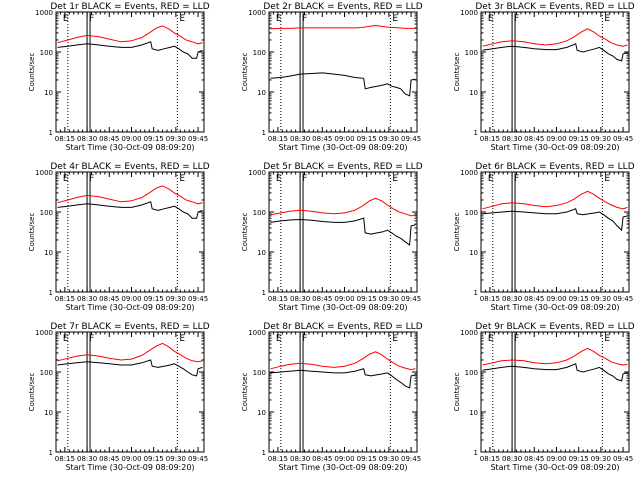 This screenshot has height=480, width=640. What do you see at coordinates (554, 327) in the screenshot?
I see `panel-title: Det 9r BLACK = Events, RED = LLD` at bounding box center [554, 327].